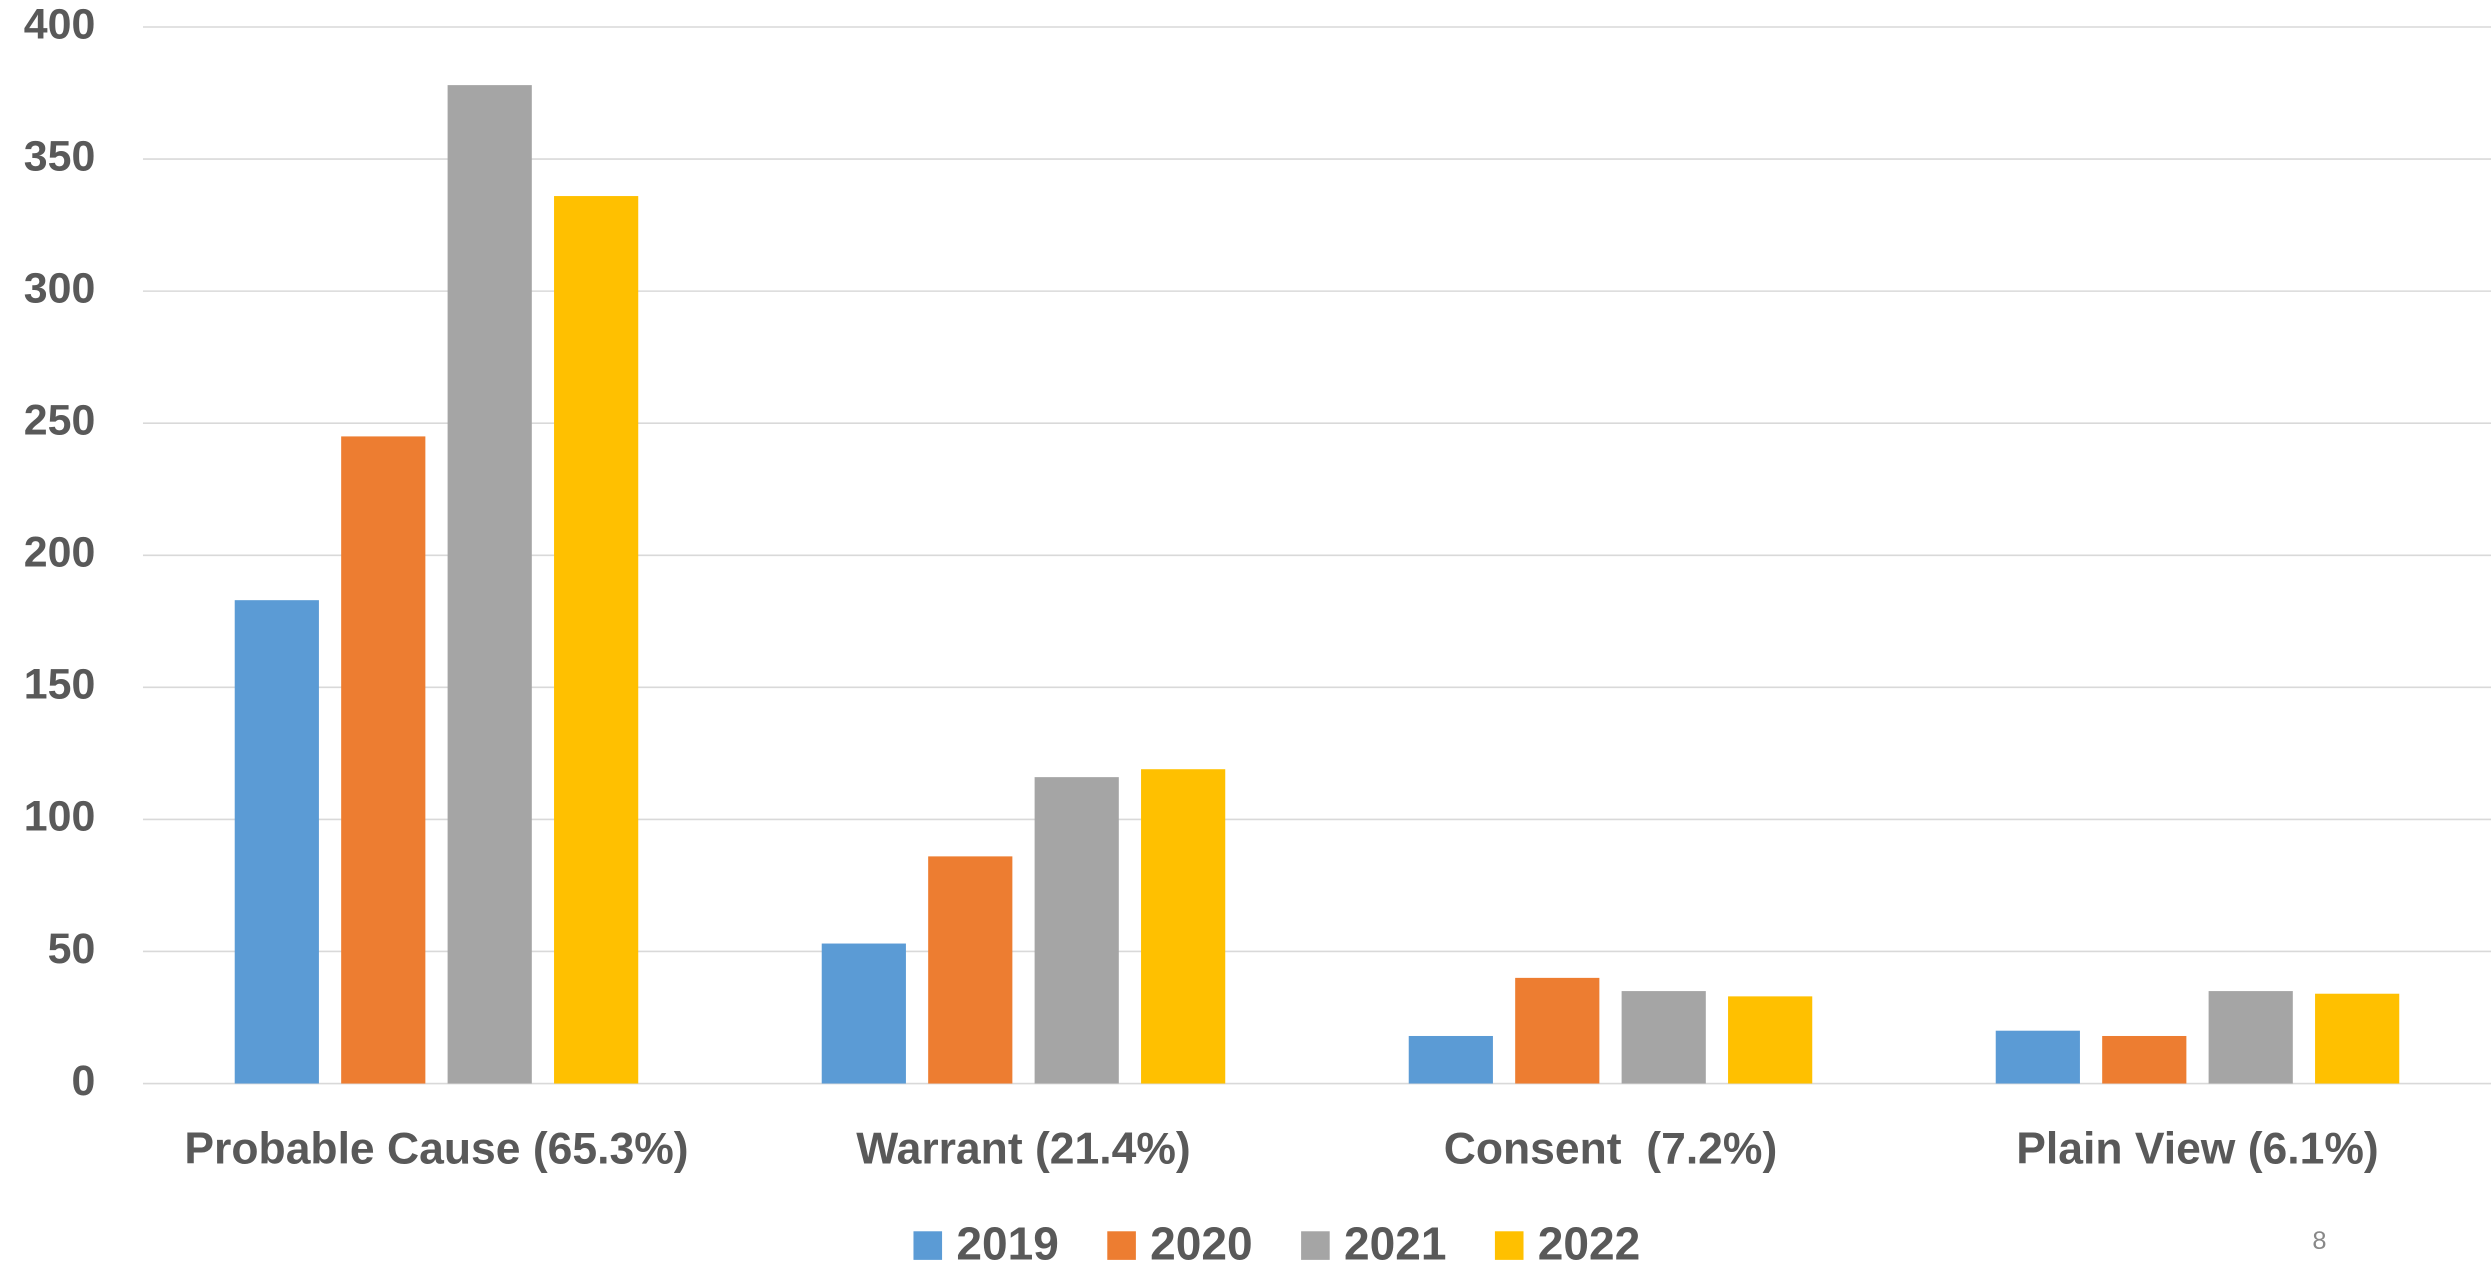 This screenshot has width=2491, height=1271. What do you see at coordinates (60, 685) in the screenshot?
I see `y-tick-label: 150` at bounding box center [60, 685].